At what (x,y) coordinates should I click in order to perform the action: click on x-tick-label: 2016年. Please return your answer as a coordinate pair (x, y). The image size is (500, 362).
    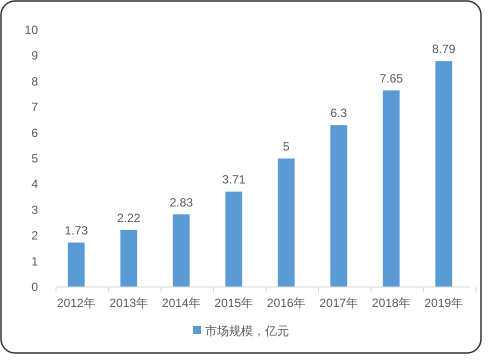
    Looking at the image, I should click on (286, 303).